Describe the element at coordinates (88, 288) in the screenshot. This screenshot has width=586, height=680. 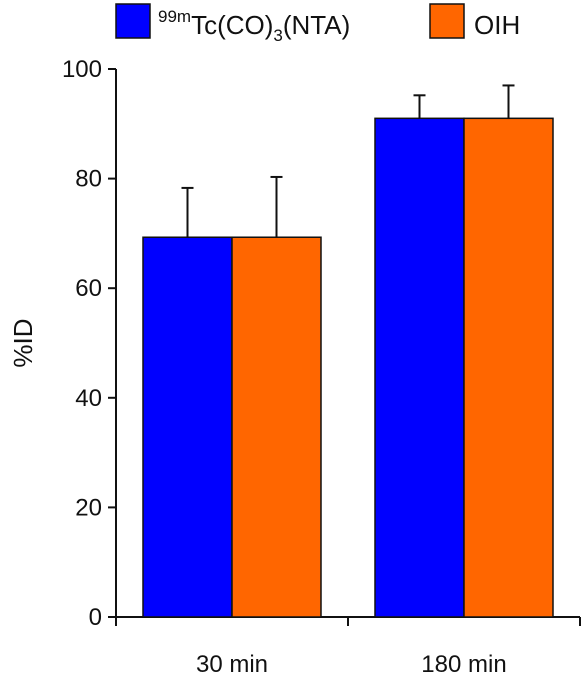
I see `y-tick-label-3: 60` at that location.